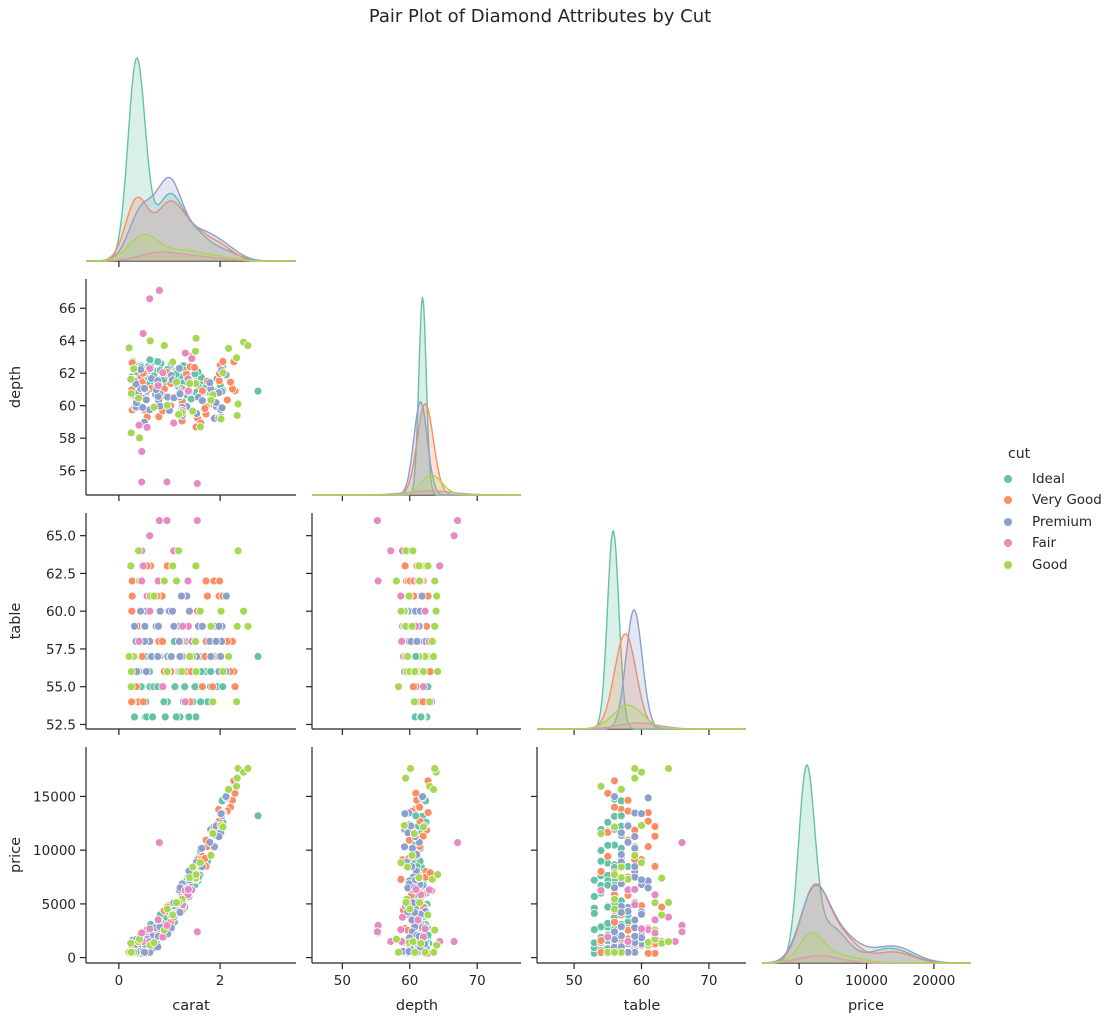 This screenshot has width=1119, height=1021. What do you see at coordinates (191, 219) in the screenshot?
I see `kde-area-premium` at bounding box center [191, 219].